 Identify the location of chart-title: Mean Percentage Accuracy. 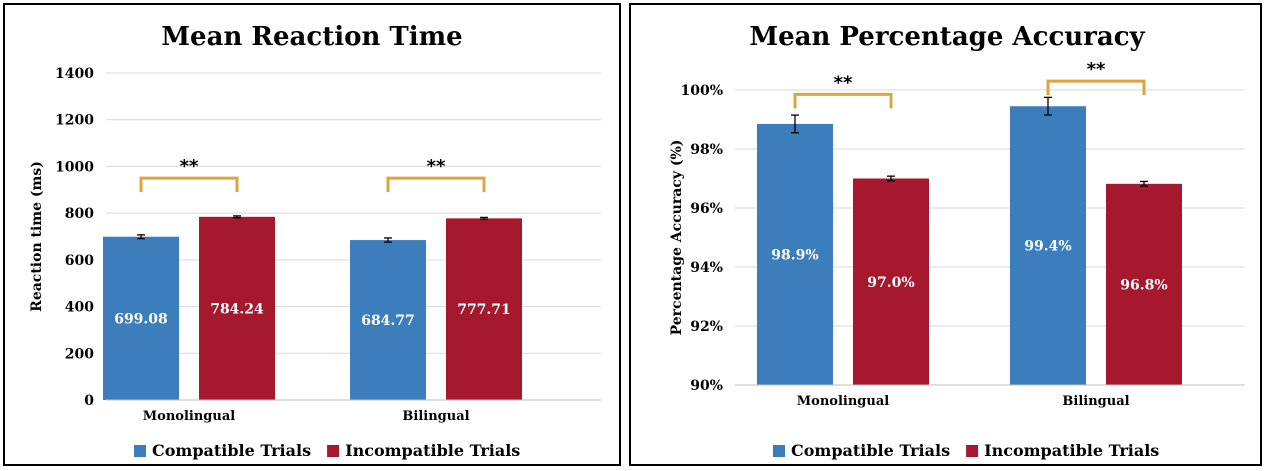
(947, 37).